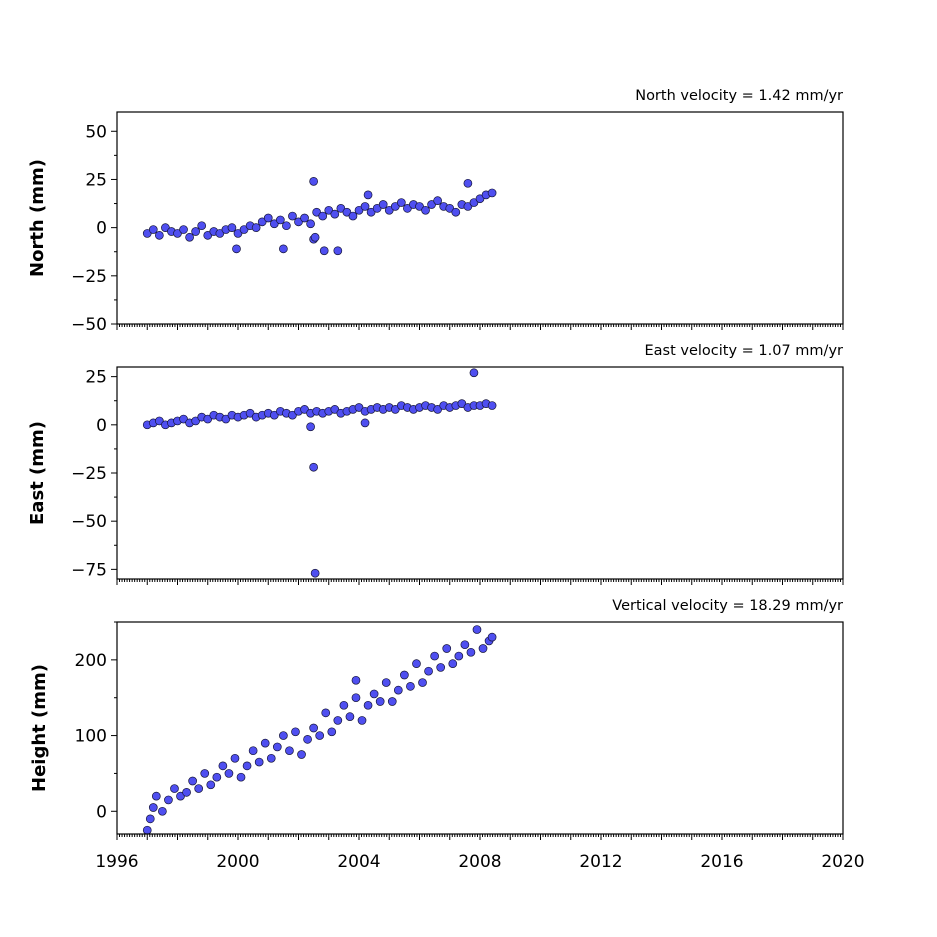 The image size is (937, 937). What do you see at coordinates (237, 862) in the screenshot?
I see `x-tick-label: 2000` at bounding box center [237, 862].